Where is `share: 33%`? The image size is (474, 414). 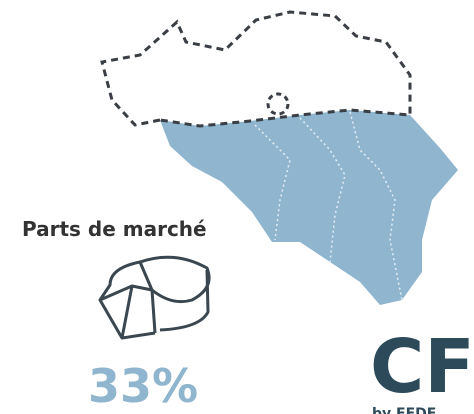 share: 33% is located at coordinates (143, 386).